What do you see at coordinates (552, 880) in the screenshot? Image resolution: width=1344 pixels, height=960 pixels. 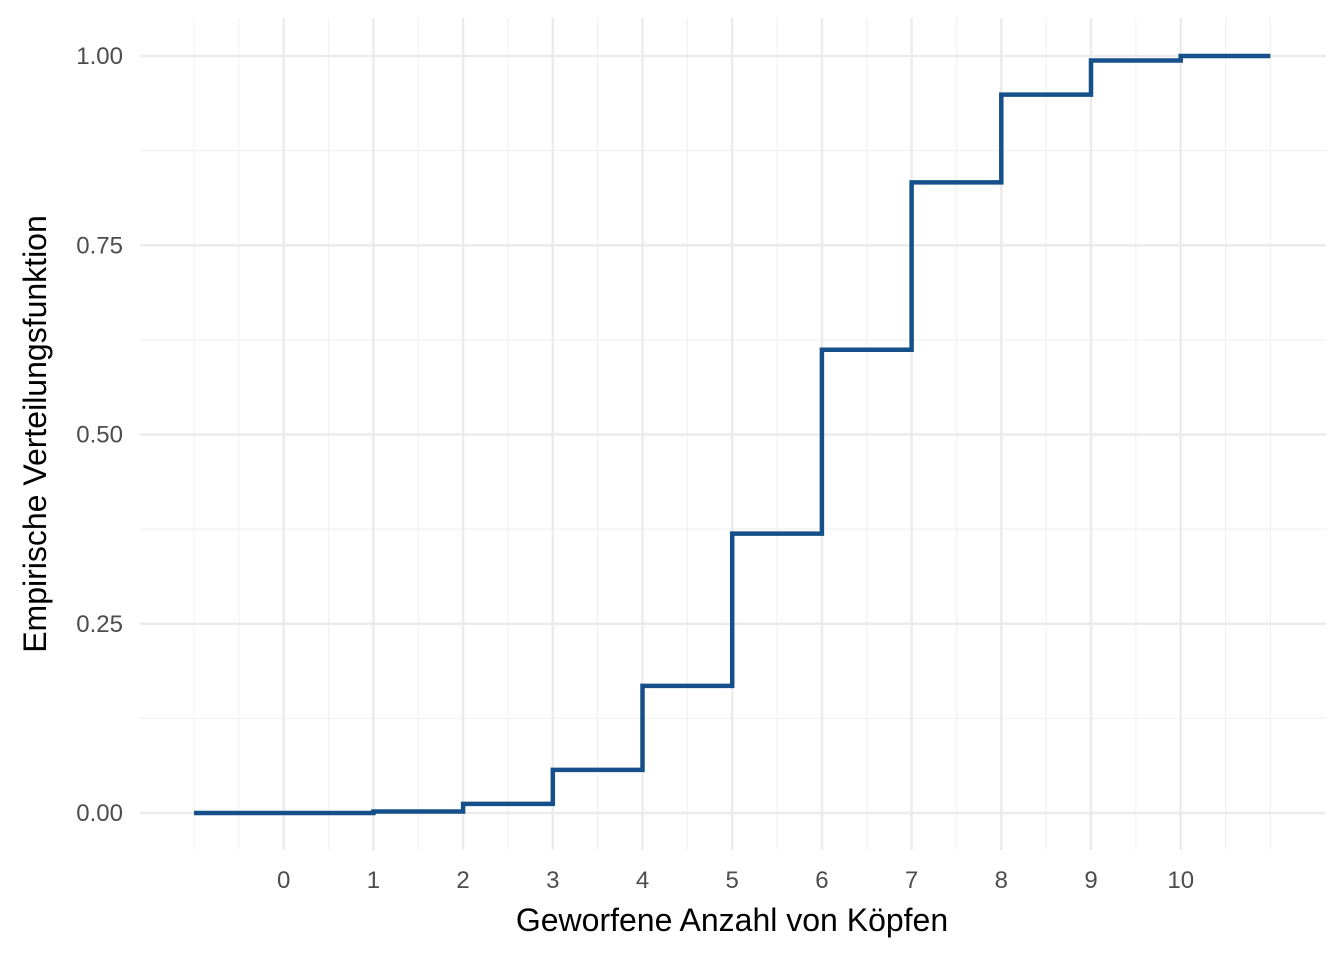 I see `x-tick-label: 3` at bounding box center [552, 880].